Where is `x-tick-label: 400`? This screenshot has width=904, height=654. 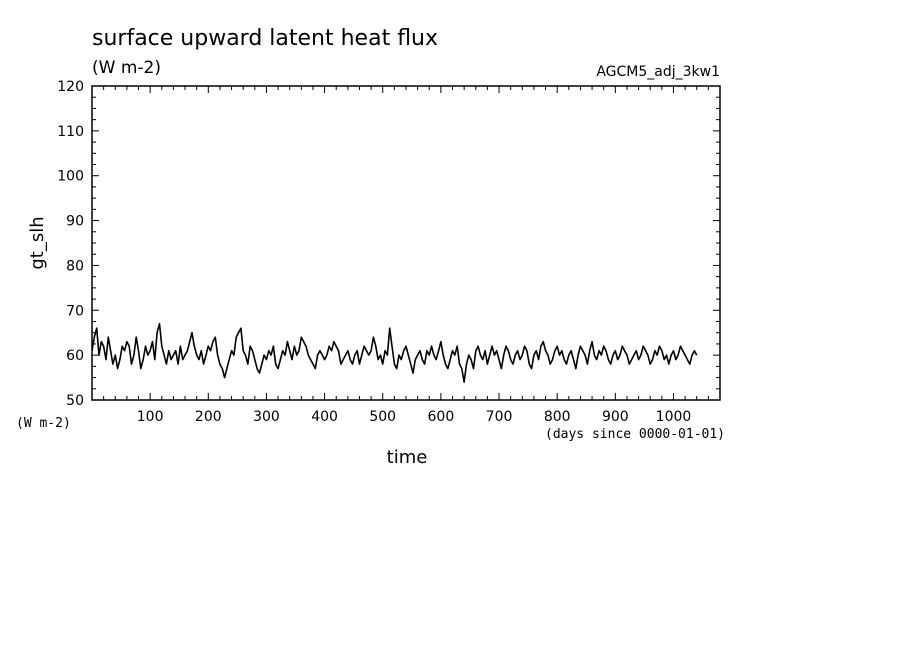 x-tick-label: 400 is located at coordinates (324, 417).